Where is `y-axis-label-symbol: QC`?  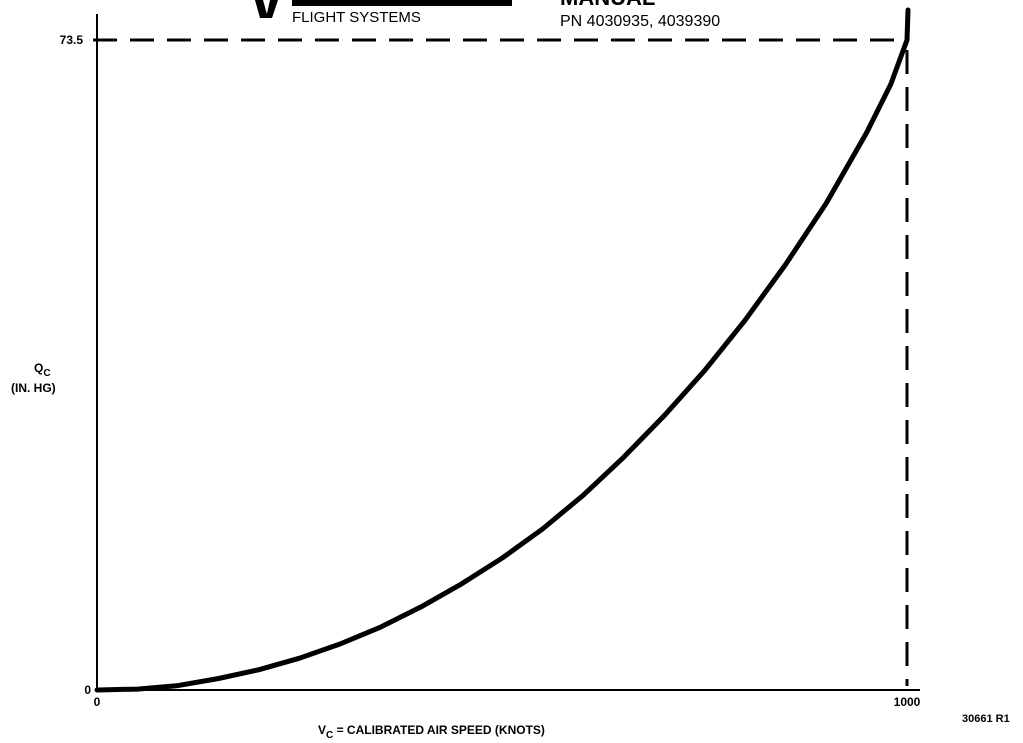
y-axis-label-symbol: QC is located at coordinates (42, 370).